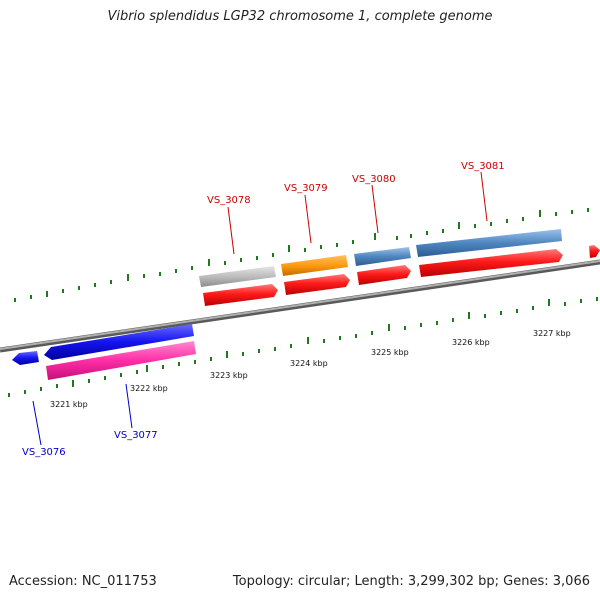 The height and width of the screenshot is (600, 600). Describe the element at coordinates (317, 284) in the screenshot. I see `cds-vs3079` at that location.